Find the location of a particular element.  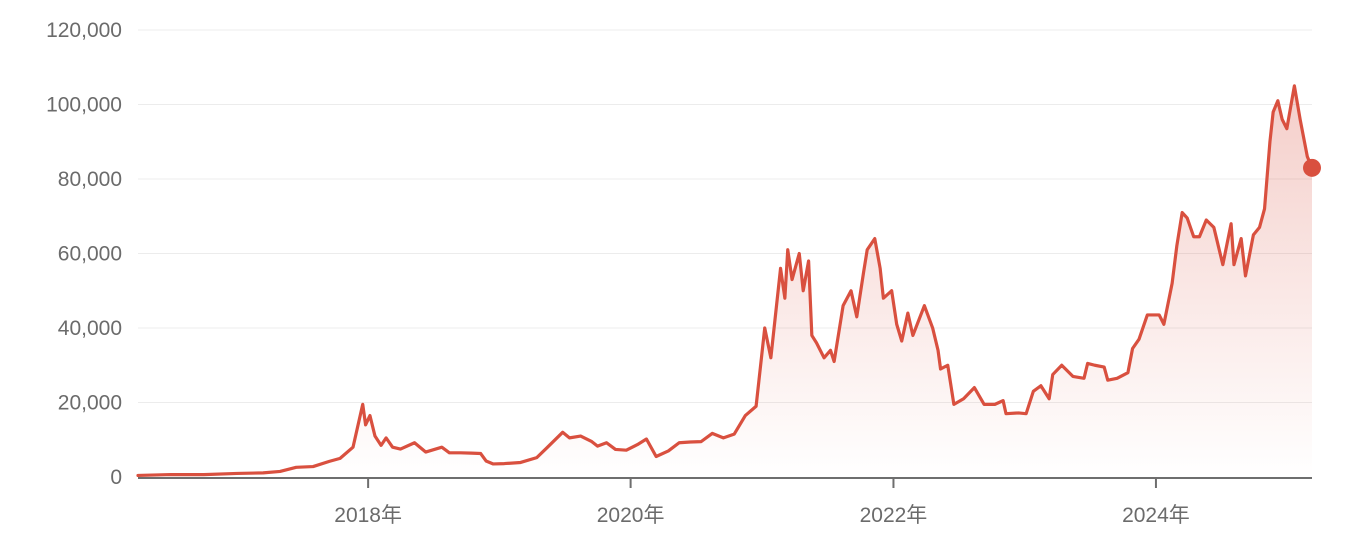

x-tick-label: 2020年 is located at coordinates (631, 515).